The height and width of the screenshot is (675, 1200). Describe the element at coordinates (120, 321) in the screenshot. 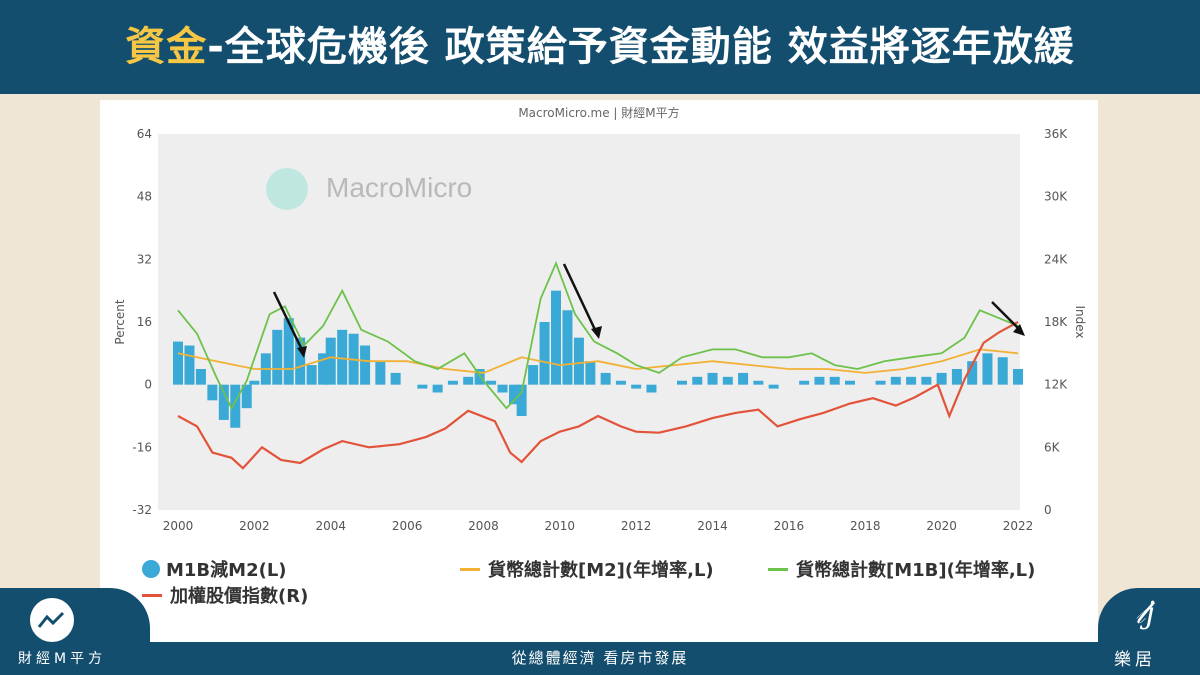

I see `y-left-axis-label: Percent` at that location.